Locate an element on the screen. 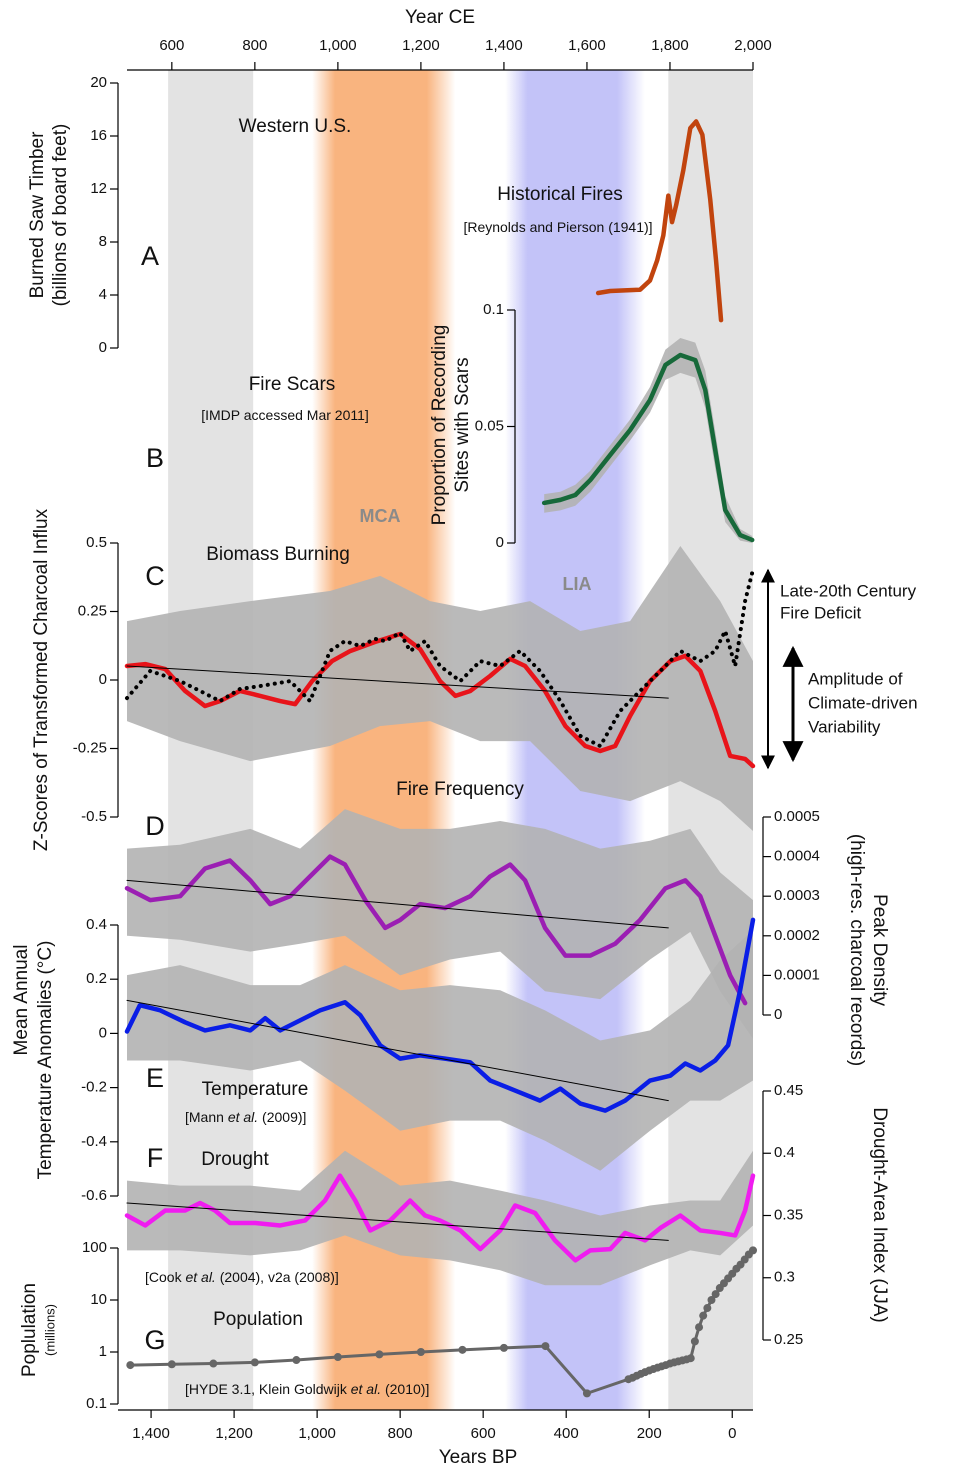 The image size is (955, 1468). panel-letter: G is located at coordinates (154, 1340).